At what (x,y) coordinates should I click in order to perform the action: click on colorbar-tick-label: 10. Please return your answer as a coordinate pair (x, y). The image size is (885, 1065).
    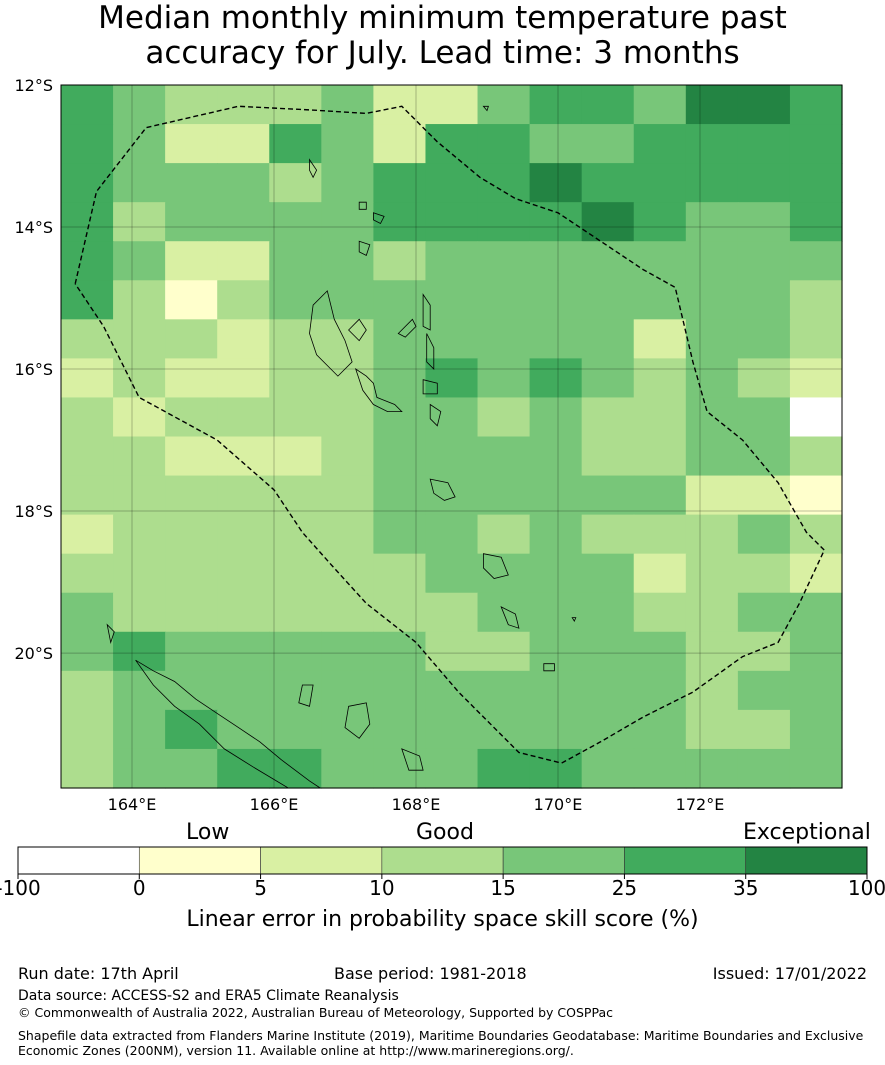
    Looking at the image, I should click on (381, 888).